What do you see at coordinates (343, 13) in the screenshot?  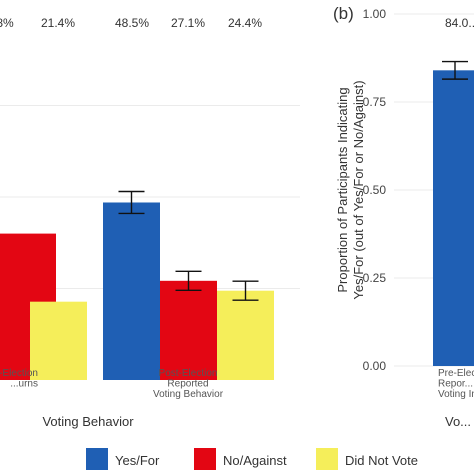 I see `panel-b-tag: (b)` at bounding box center [343, 13].